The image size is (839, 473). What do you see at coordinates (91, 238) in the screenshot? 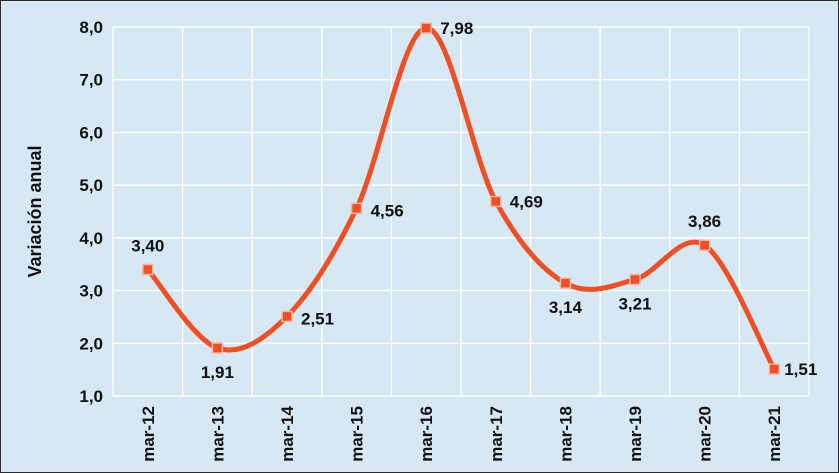
I see `y-tick-label: 4,0` at bounding box center [91, 238].